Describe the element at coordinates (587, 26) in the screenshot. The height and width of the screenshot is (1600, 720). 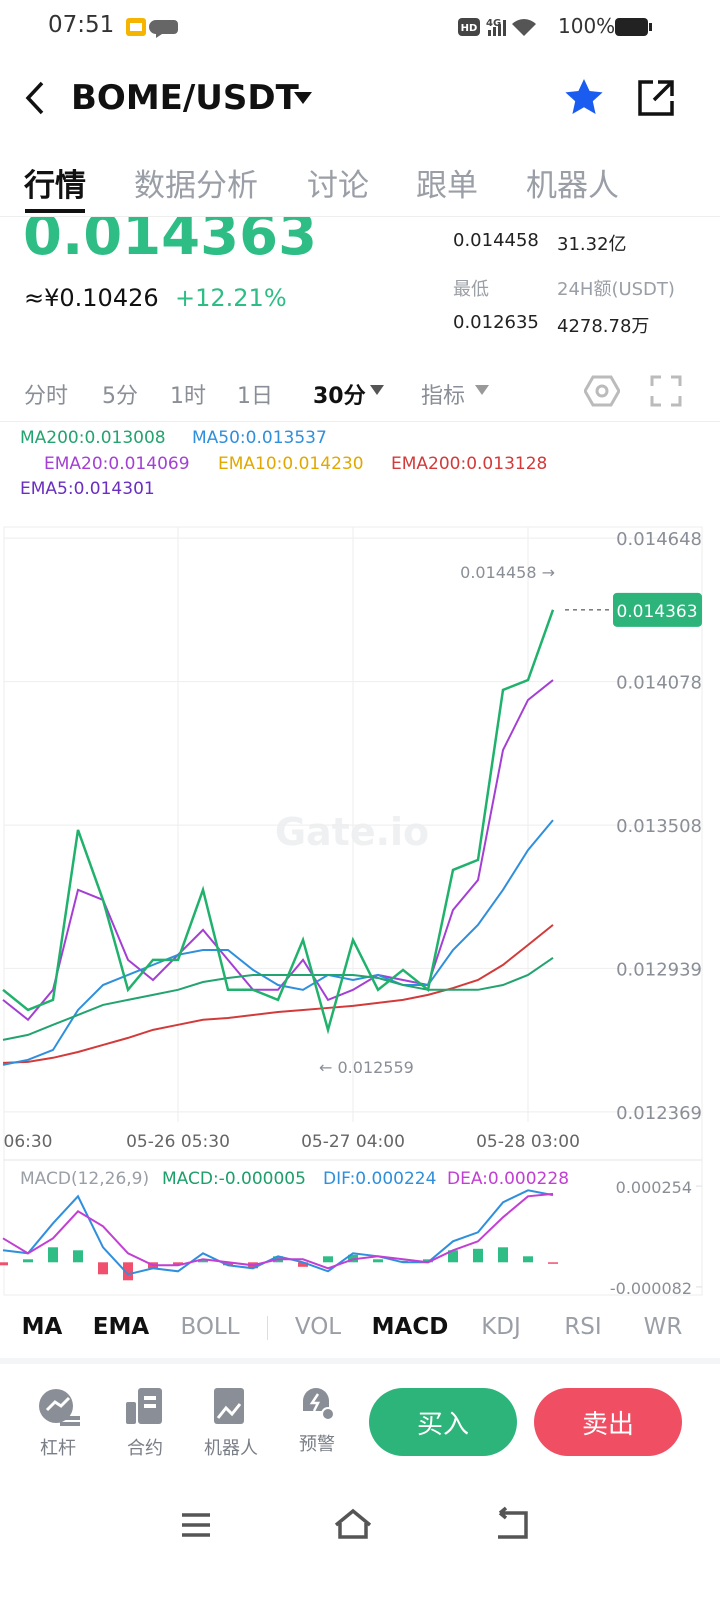
I see `battery-text: 100%` at that location.